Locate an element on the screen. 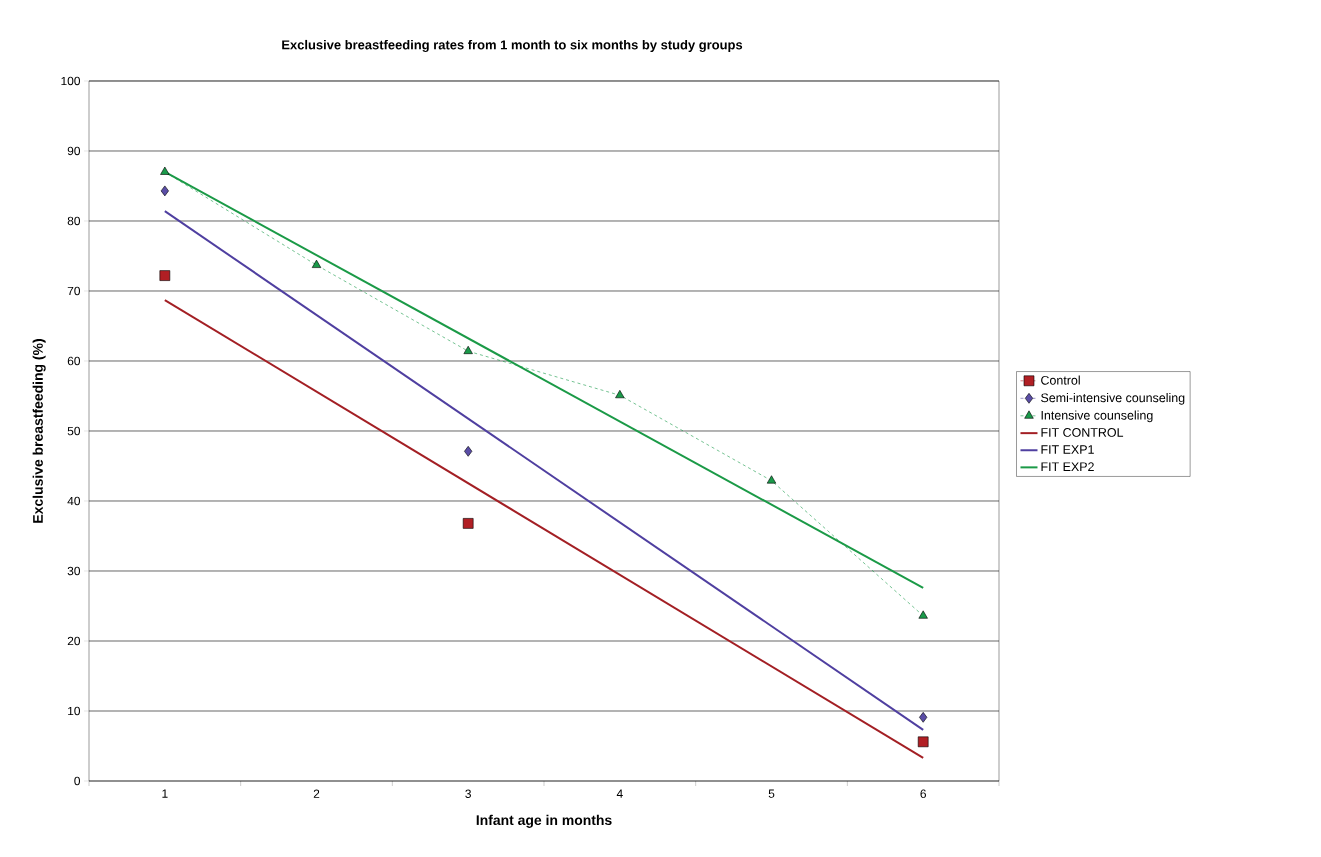 The height and width of the screenshot is (857, 1321). legend-label: Control is located at coordinates (1060, 380).